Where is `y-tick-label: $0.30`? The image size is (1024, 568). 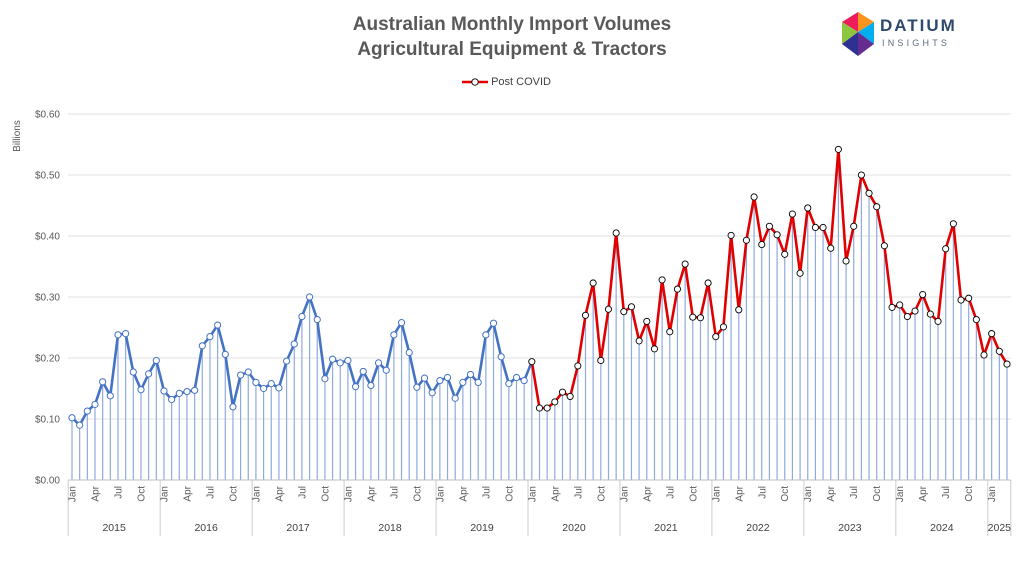 y-tick-label: $0.30 is located at coordinates (47, 298).